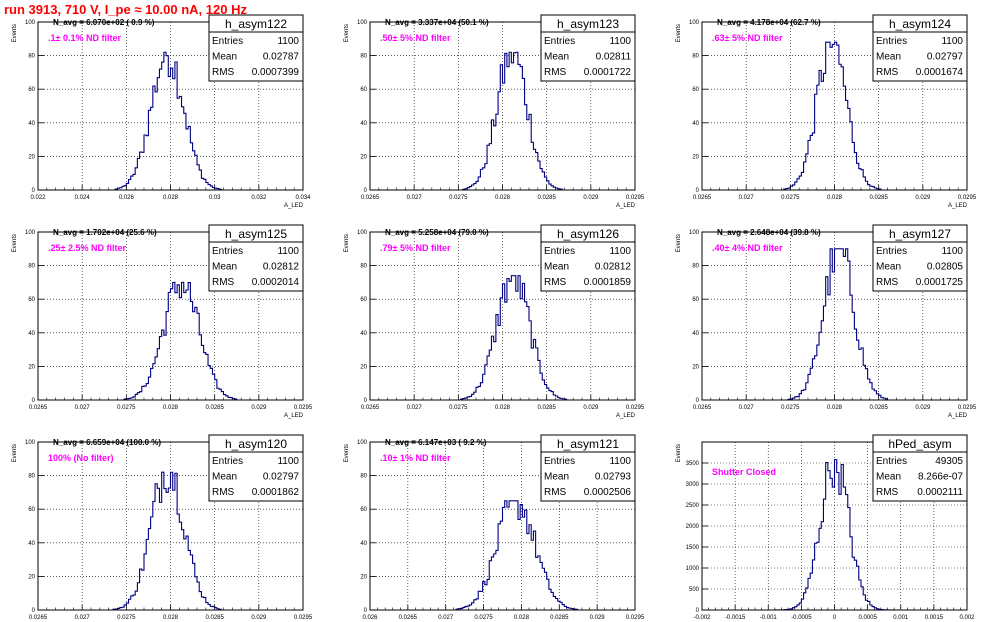 Image resolution: width=996 pixels, height=622 pixels. What do you see at coordinates (934, 618) in the screenshot?
I see `x-tick-label: 0.0015` at bounding box center [934, 618].